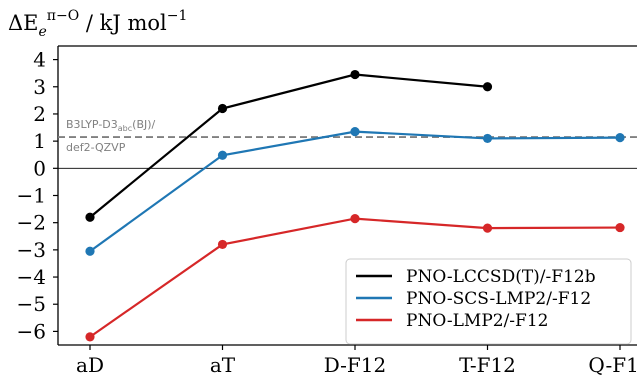 Image resolution: width=637 pixels, height=377 pixels. I want to click on x-tick-label: T-F12, so click(487, 365).